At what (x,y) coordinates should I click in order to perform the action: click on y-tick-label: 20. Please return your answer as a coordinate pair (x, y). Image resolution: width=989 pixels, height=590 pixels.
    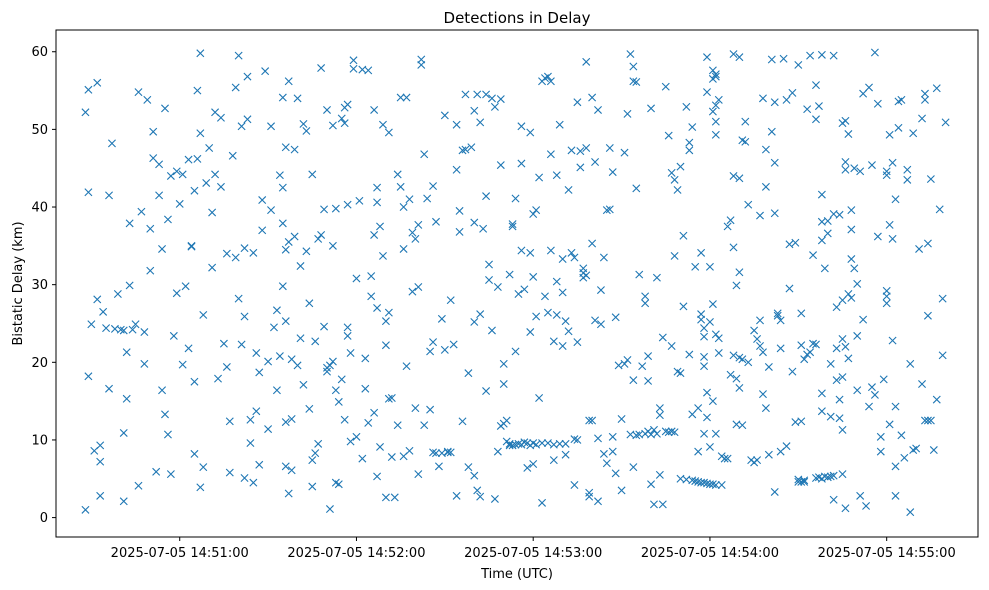
    Looking at the image, I should click on (39, 363).